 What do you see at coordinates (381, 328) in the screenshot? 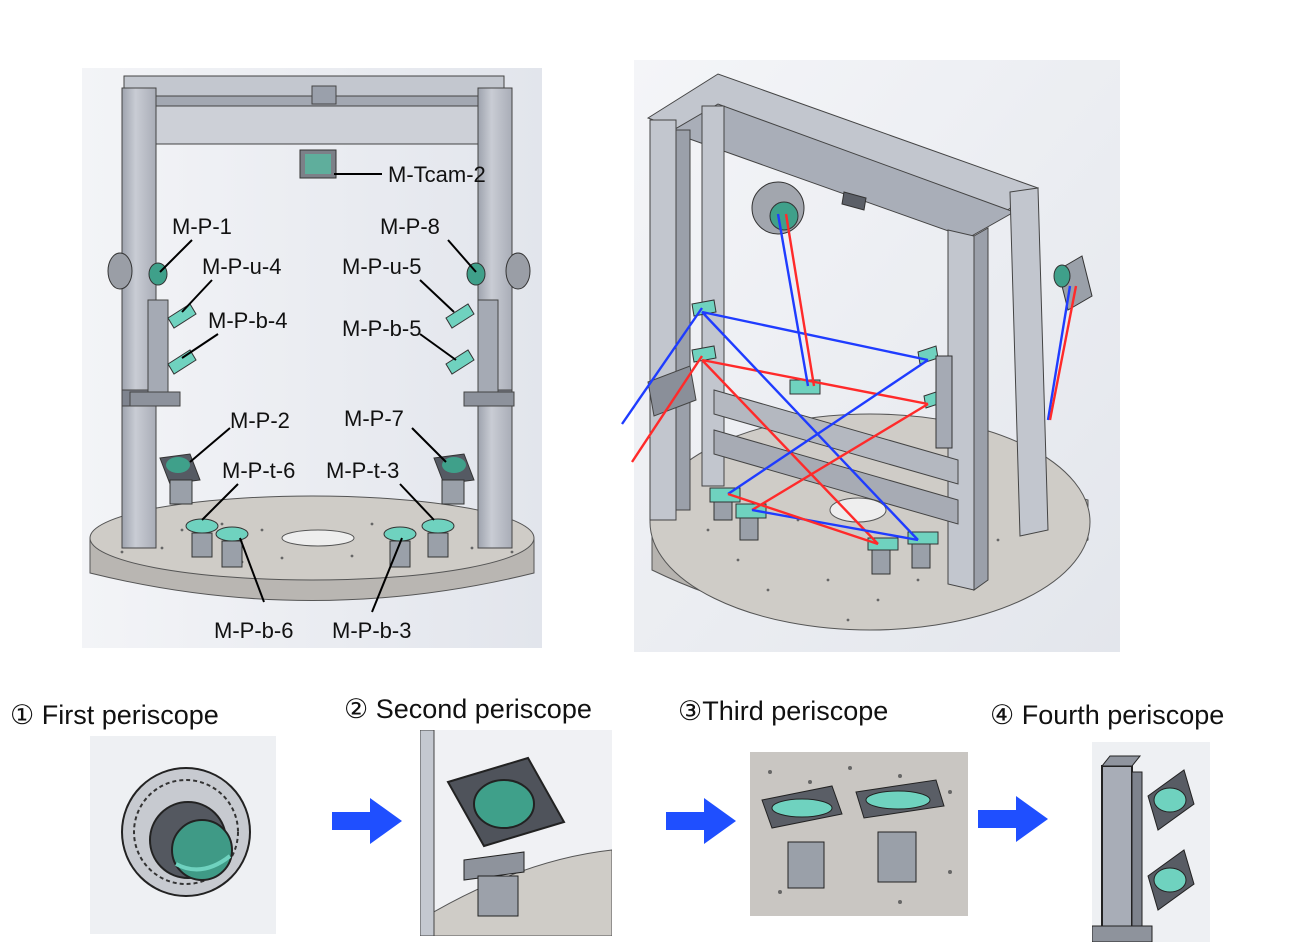
I see `label-m-p-b-5: M-P-b-5` at bounding box center [381, 328].